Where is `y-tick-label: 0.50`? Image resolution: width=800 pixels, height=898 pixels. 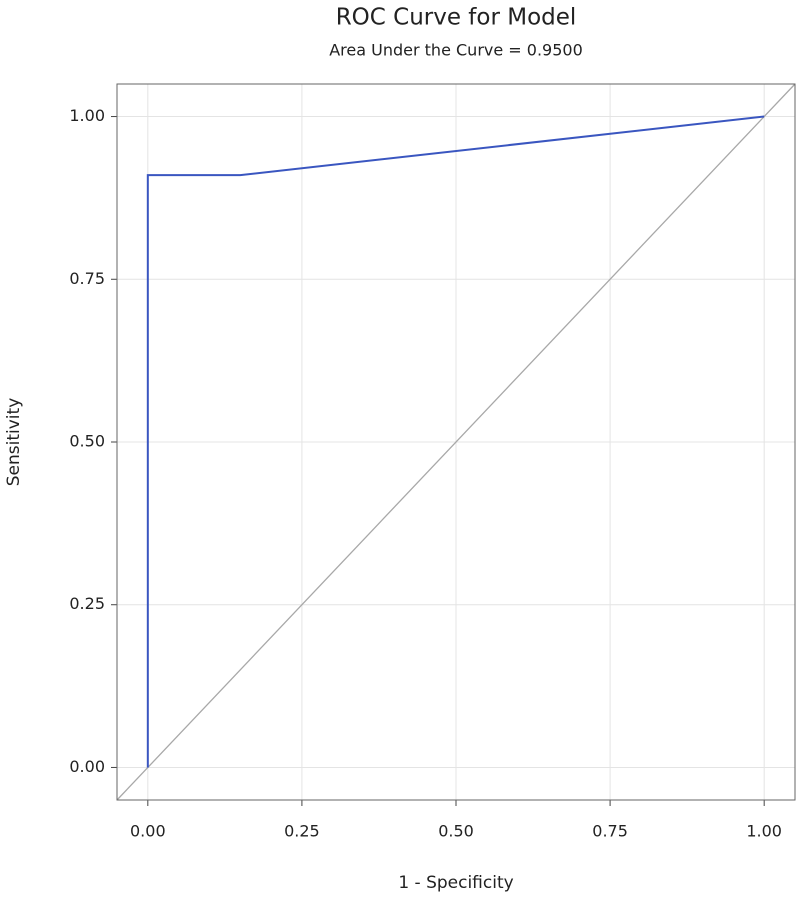 y-tick-label: 0.50 is located at coordinates (87, 441).